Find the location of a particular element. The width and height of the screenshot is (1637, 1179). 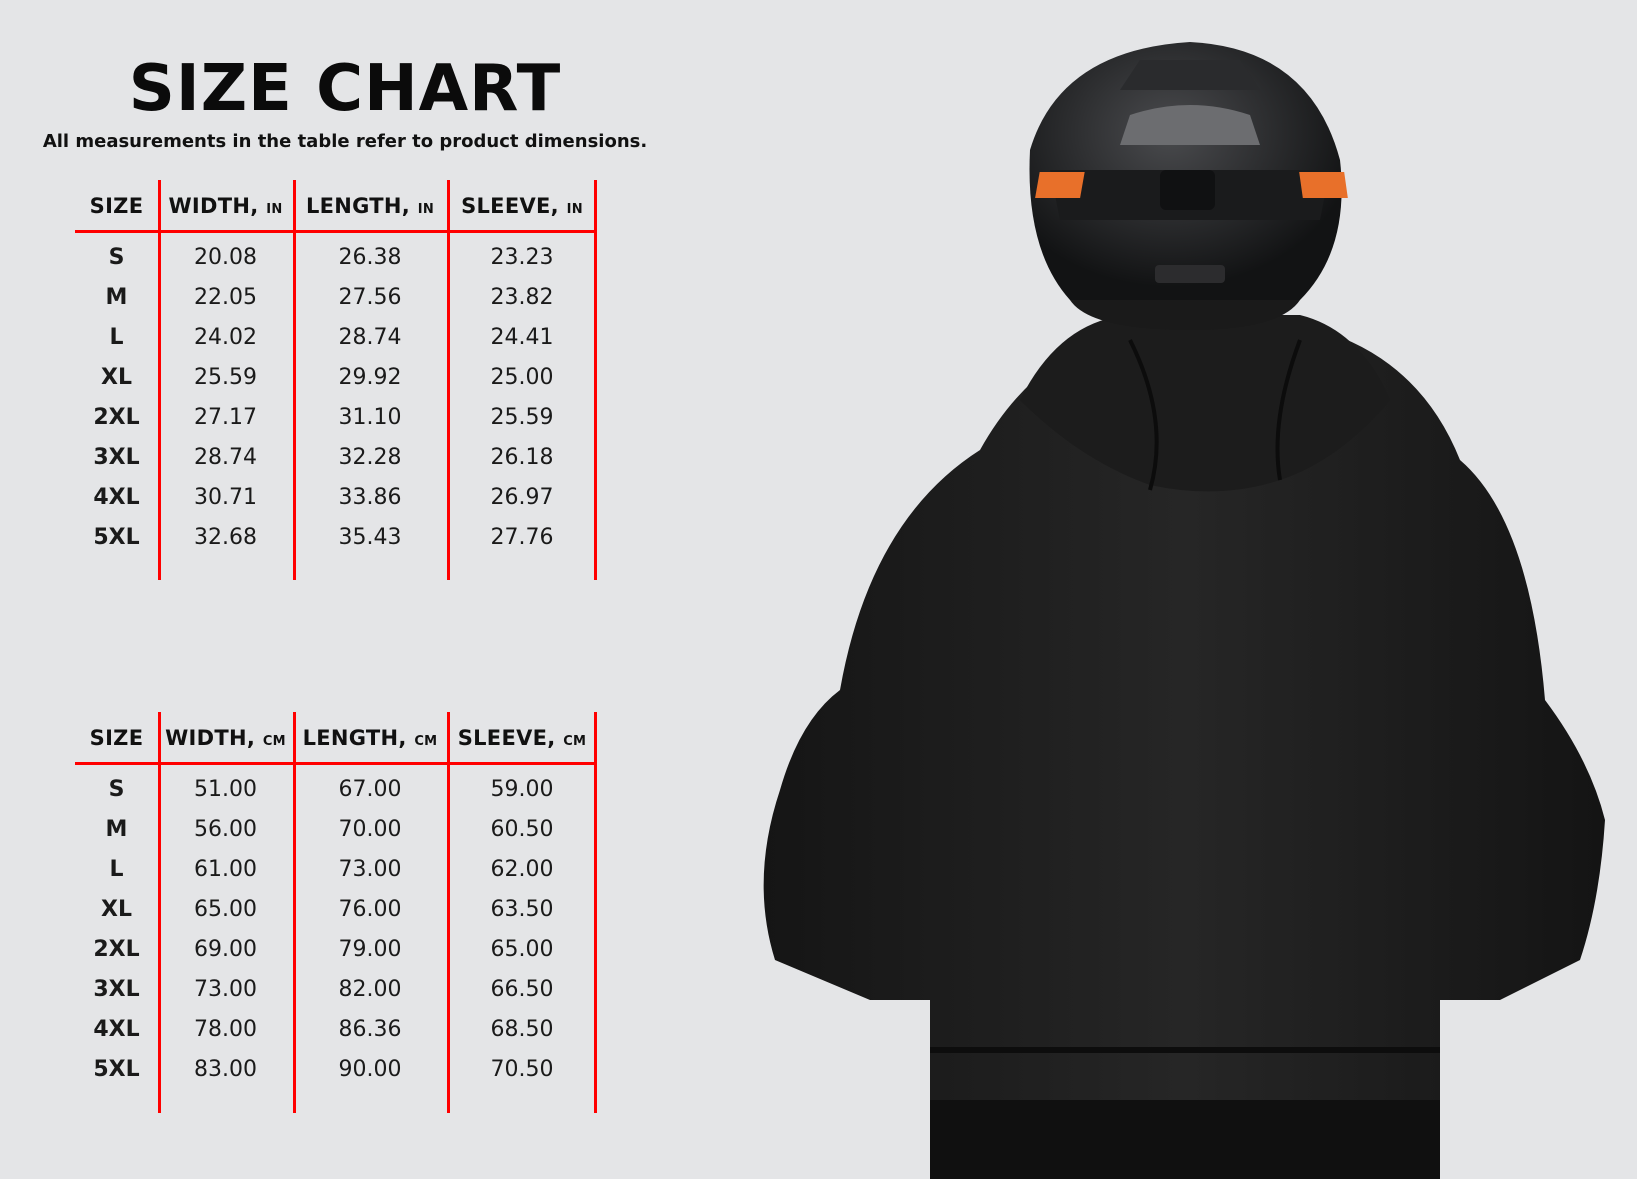

measurement-cell: 90.00 is located at coordinates (370, 1069).